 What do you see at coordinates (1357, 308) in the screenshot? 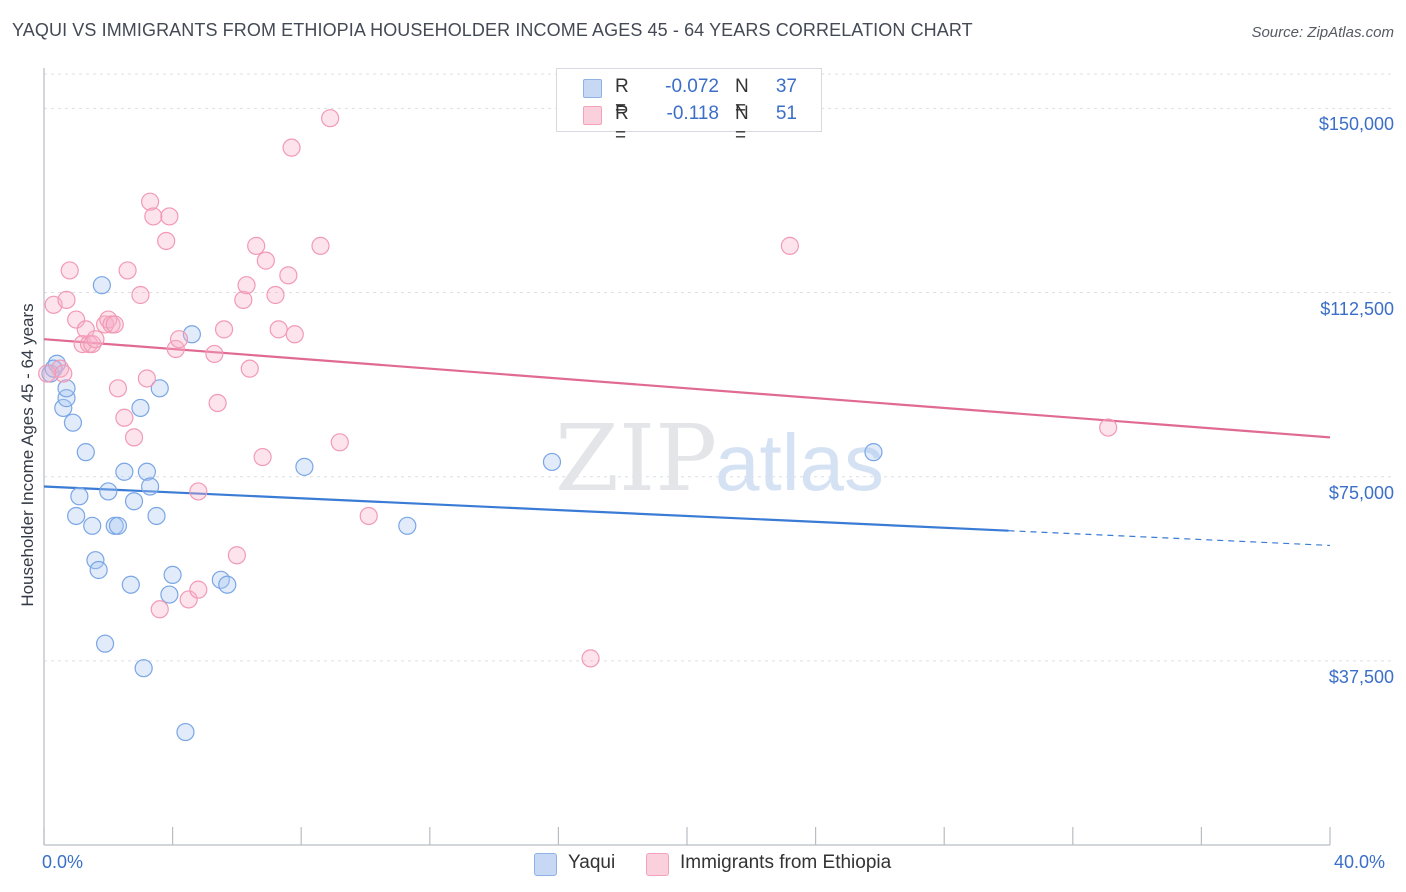
I see `y-tick-label: $112,500` at bounding box center [1357, 308].